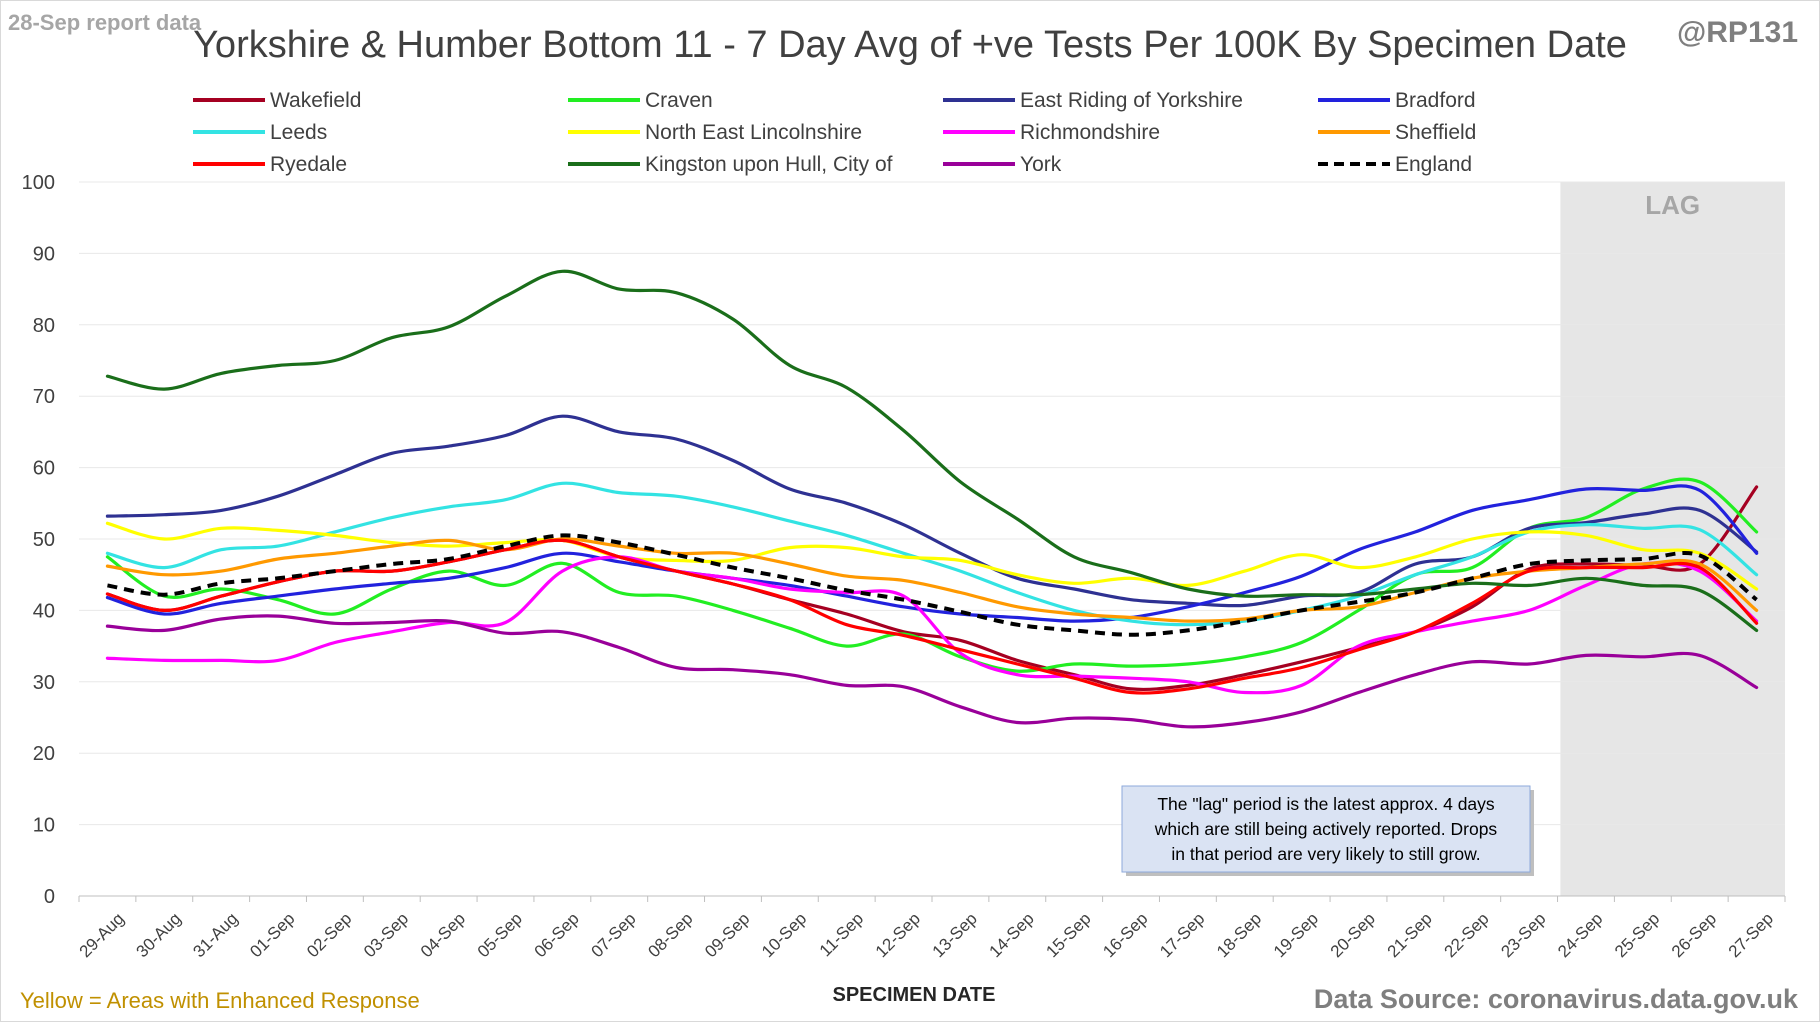 The height and width of the screenshot is (1022, 1820). Describe the element at coordinates (215, 935) in the screenshot. I see `x-tick-label: 31-Aug` at that location.